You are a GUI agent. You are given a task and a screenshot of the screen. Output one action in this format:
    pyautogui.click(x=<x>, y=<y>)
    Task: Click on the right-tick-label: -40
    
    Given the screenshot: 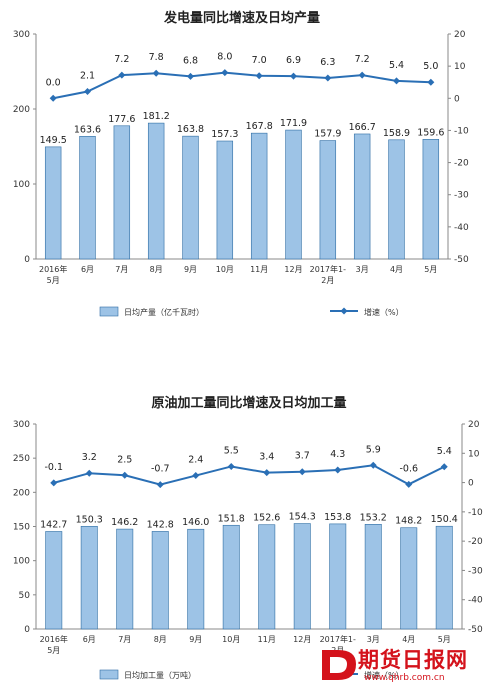 What is the action you would take?
    pyautogui.click(x=475, y=601)
    